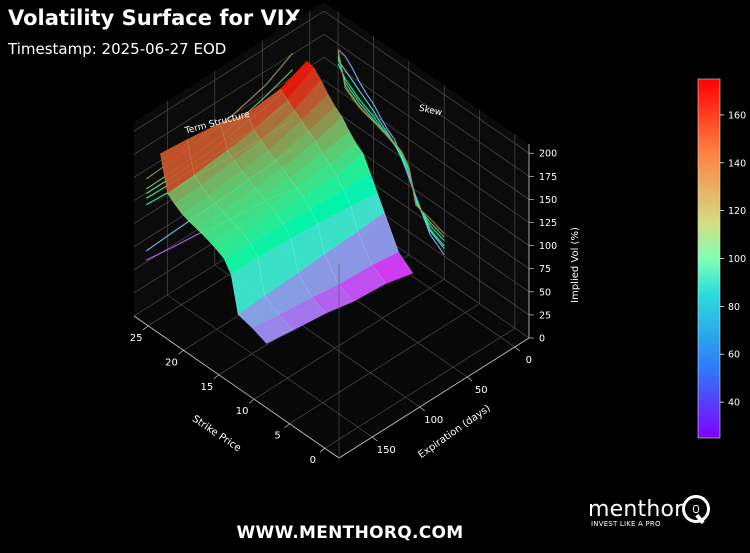 The width and height of the screenshot is (750, 553). What do you see at coordinates (709, 258) in the screenshot?
I see `colorbar` at bounding box center [709, 258].